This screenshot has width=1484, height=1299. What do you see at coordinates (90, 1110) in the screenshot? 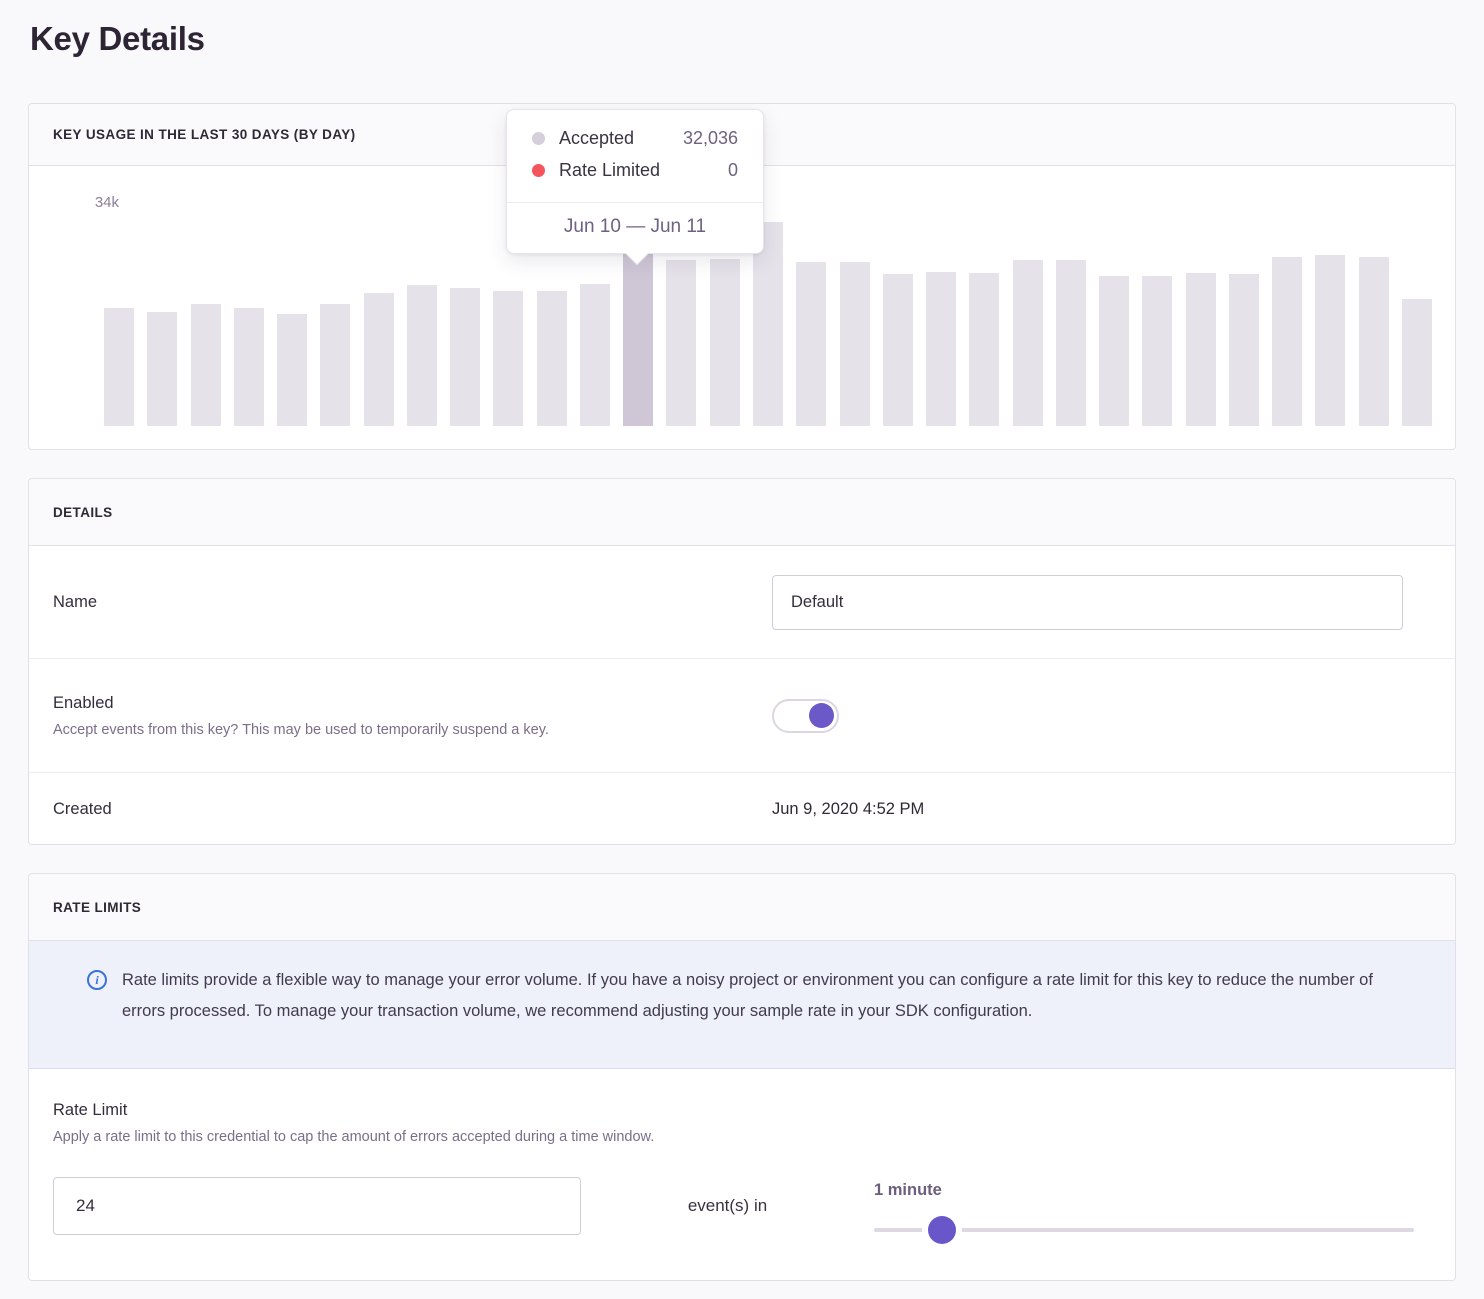
I see `rate-limit-label: Rate Limit` at bounding box center [90, 1110].